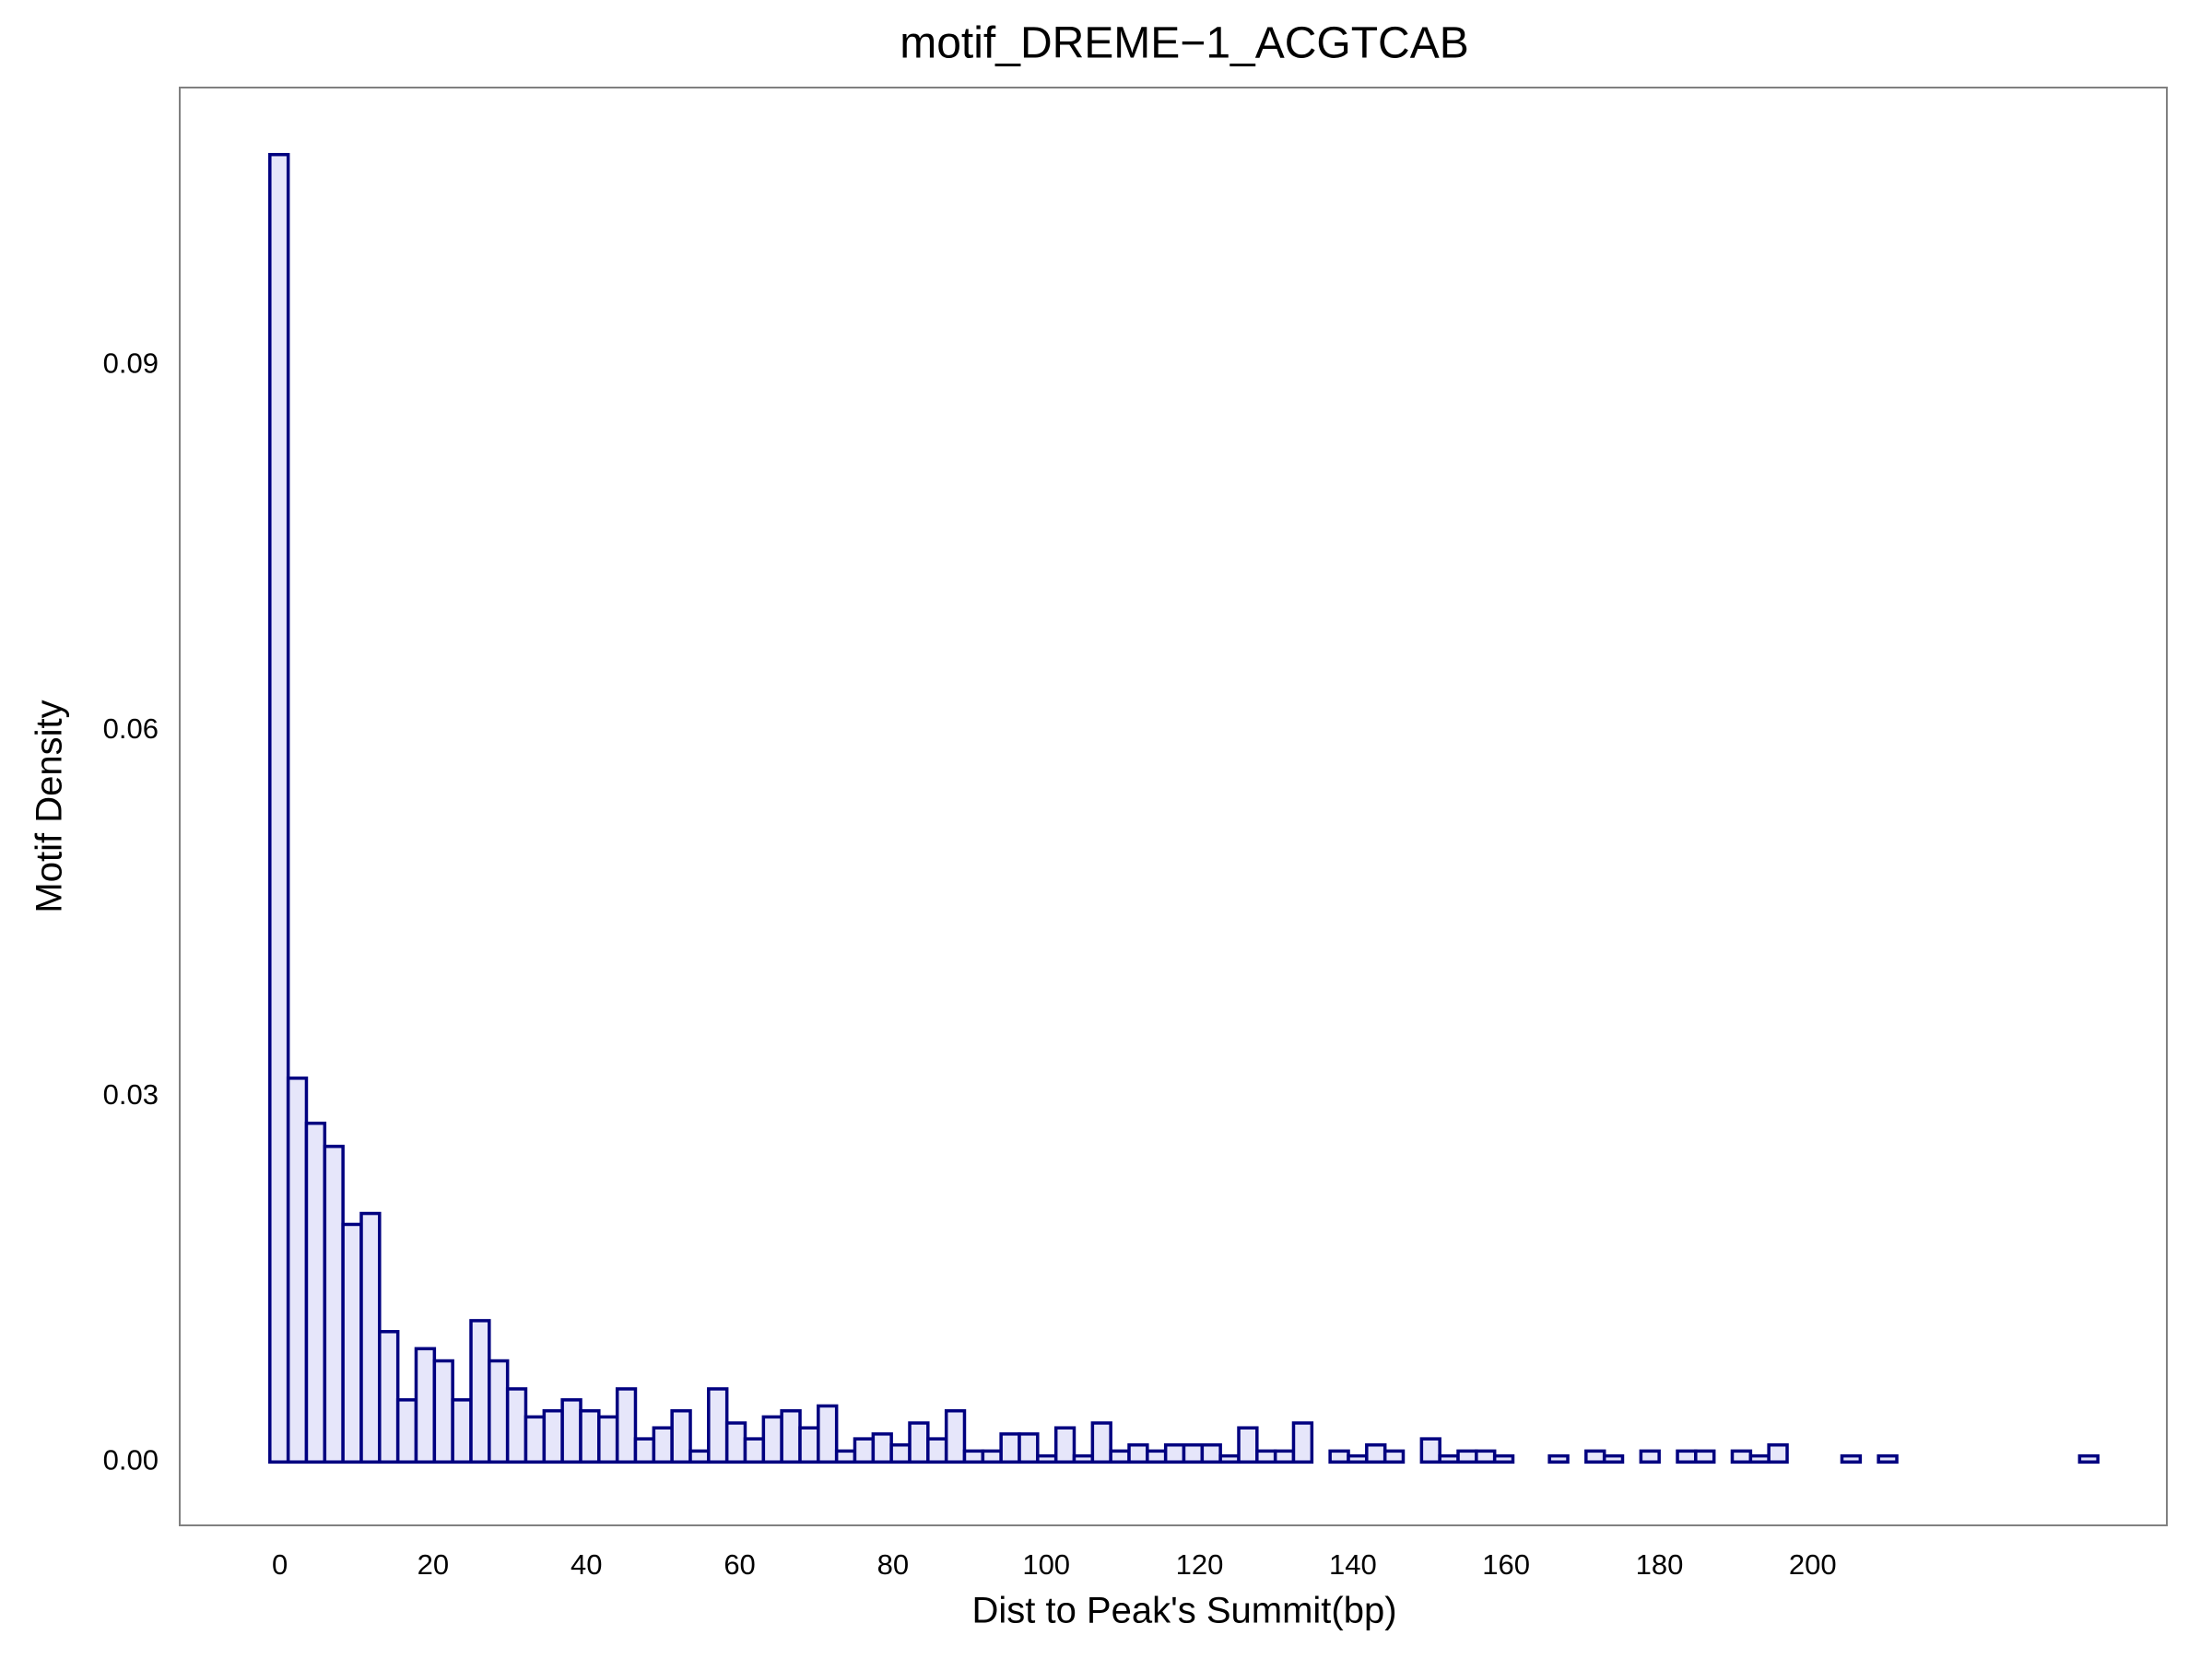  Describe the element at coordinates (1353, 1564) in the screenshot. I see `x-tick-label: 140` at that location.